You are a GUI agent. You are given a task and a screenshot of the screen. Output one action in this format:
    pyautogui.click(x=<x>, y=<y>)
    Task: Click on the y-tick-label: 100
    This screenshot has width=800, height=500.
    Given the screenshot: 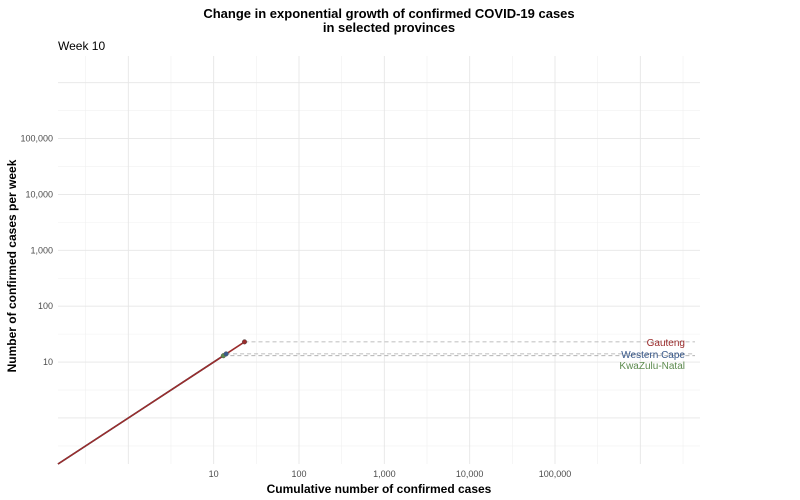 What is the action you would take?
    pyautogui.click(x=45, y=306)
    